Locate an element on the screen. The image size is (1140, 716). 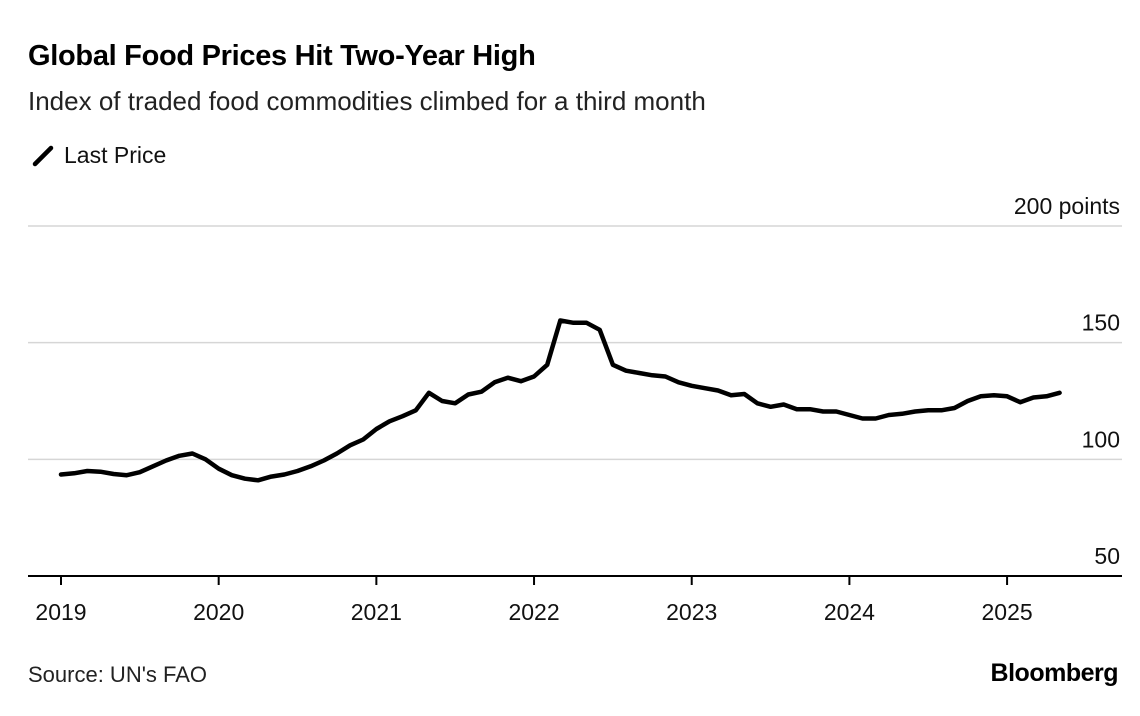
y-tick-label: 200 points is located at coordinates (1067, 206).